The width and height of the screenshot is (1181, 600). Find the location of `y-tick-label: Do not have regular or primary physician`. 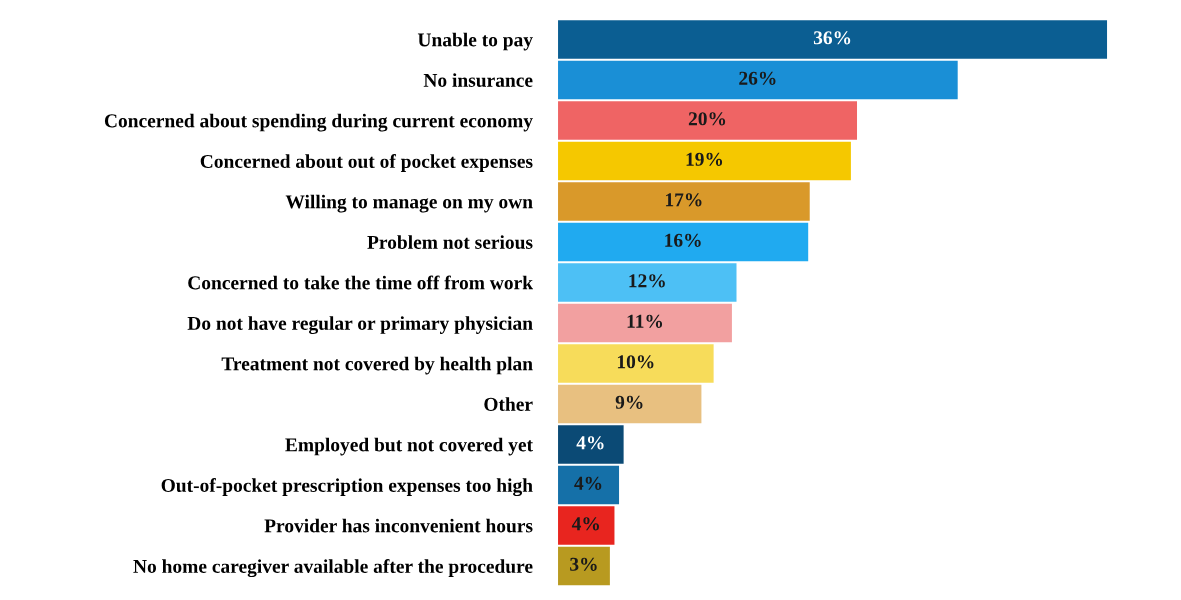

y-tick-label: Do not have regular or primary physician is located at coordinates (360, 325).